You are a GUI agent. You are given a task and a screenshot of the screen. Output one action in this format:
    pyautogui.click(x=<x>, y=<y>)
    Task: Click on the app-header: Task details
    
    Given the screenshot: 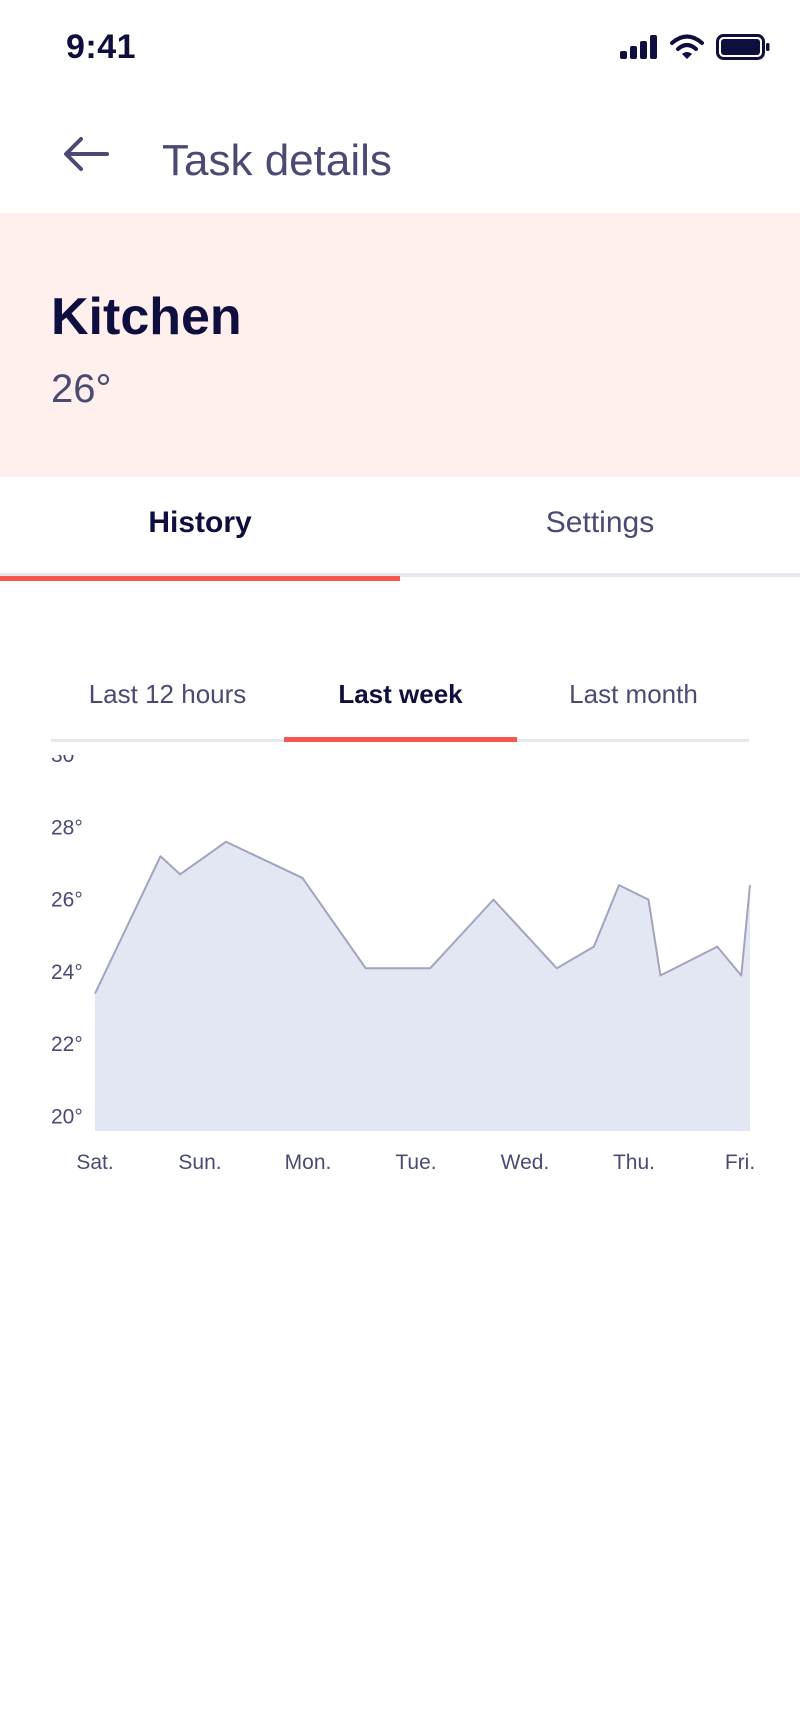 What is the action you would take?
    pyautogui.click(x=400, y=160)
    